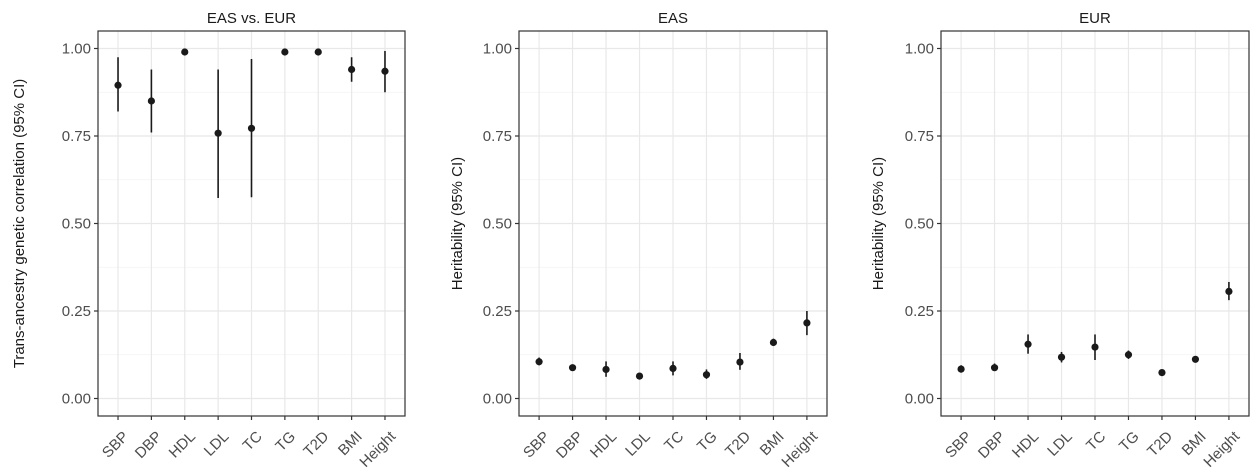  I want to click on chart-title: EUR, so click(1095, 18).